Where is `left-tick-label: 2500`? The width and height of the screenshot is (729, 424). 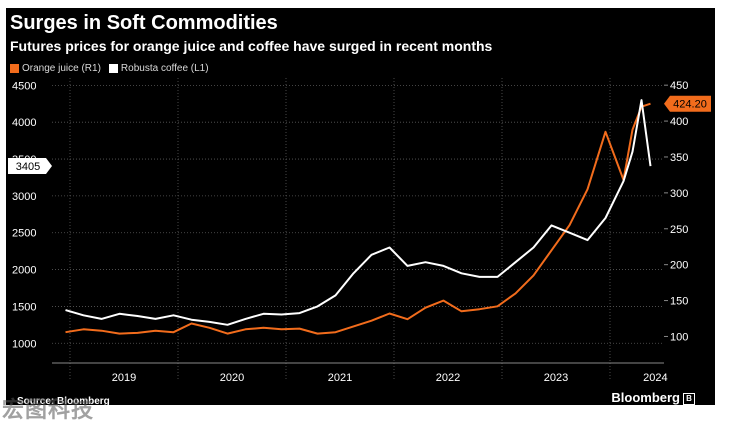 left-tick-label: 2500 is located at coordinates (24, 234).